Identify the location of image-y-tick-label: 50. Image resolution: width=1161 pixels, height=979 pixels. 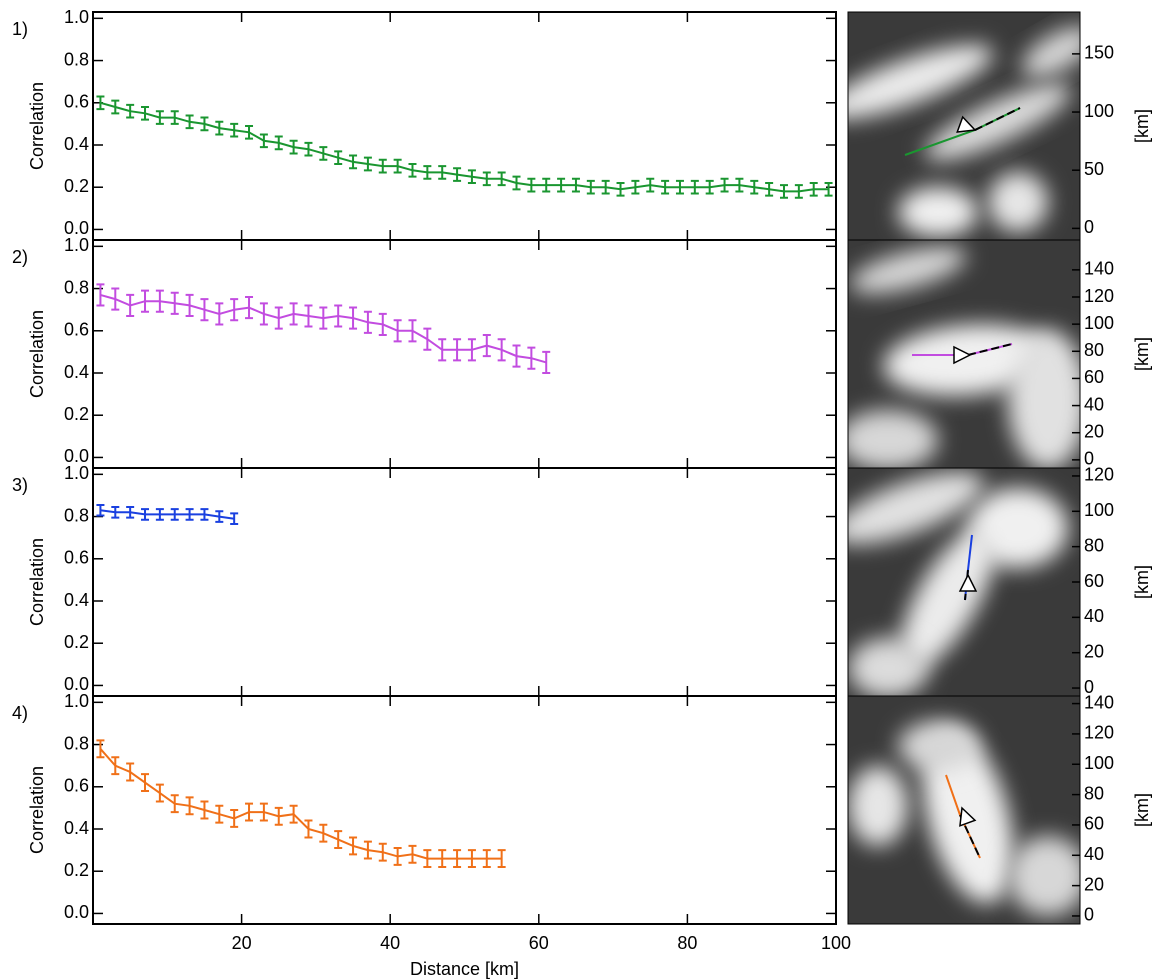
(1094, 169).